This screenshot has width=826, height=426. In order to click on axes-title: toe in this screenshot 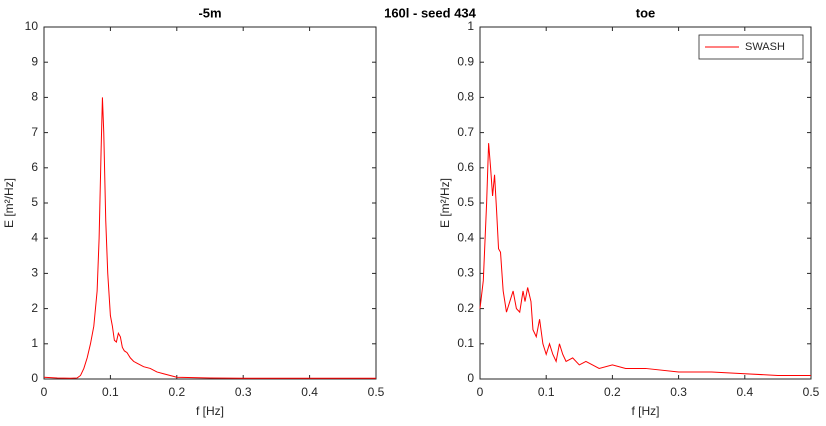, I will do `click(646, 12)`.